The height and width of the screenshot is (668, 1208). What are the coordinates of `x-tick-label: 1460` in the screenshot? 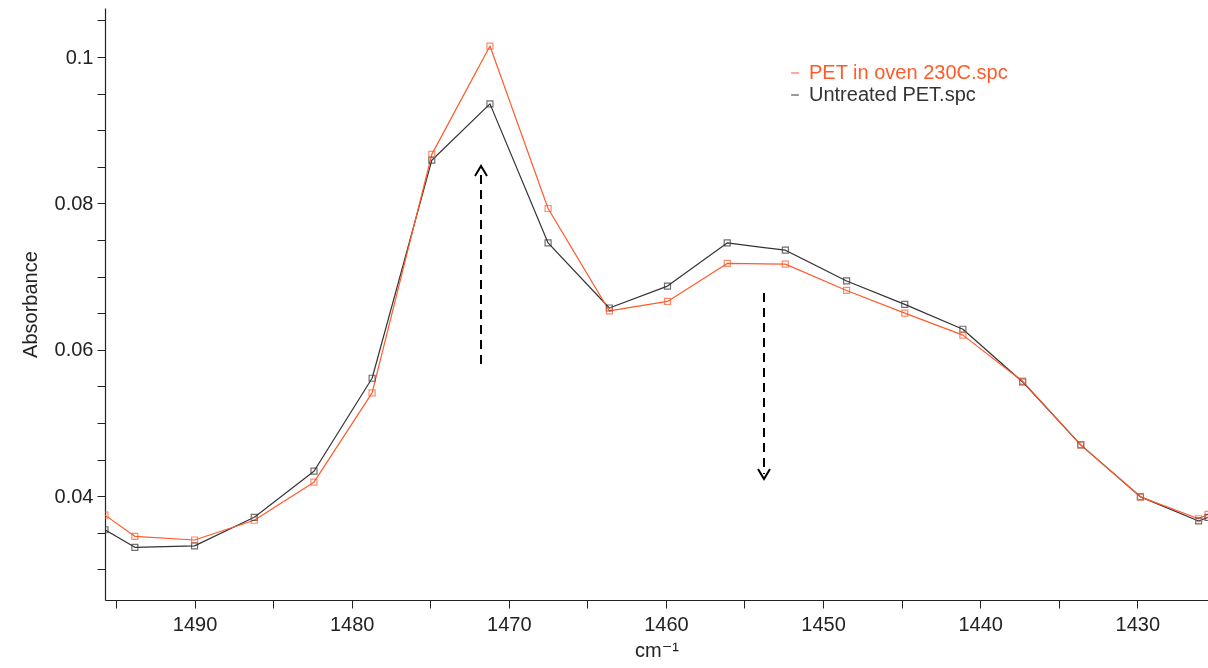 It's located at (666, 623).